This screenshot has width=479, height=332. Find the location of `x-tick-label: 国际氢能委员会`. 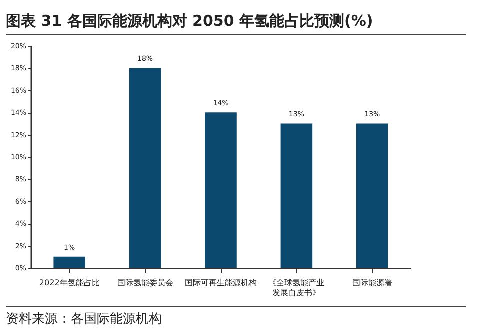

x-tick-label: 国际氢能委员会 is located at coordinates (145, 283).